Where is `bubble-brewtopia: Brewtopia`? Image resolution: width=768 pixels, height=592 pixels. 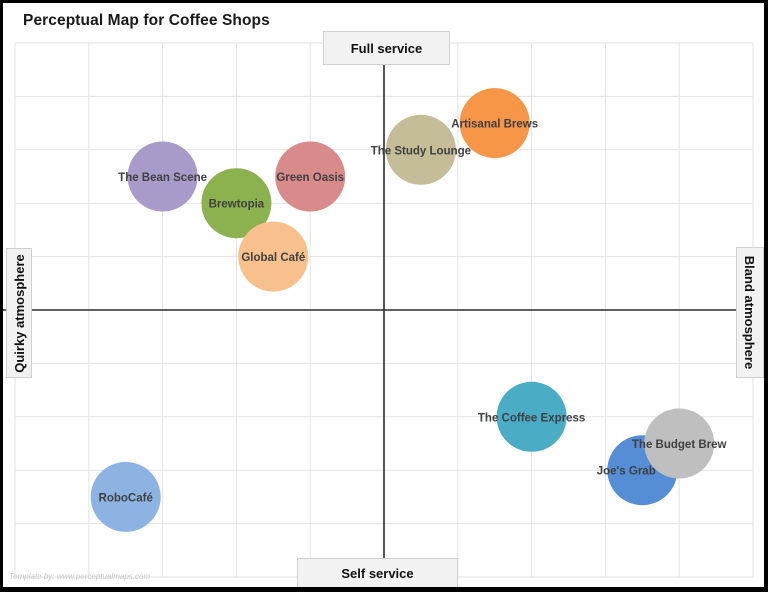
bubble-brewtopia: Brewtopia is located at coordinates (236, 203).